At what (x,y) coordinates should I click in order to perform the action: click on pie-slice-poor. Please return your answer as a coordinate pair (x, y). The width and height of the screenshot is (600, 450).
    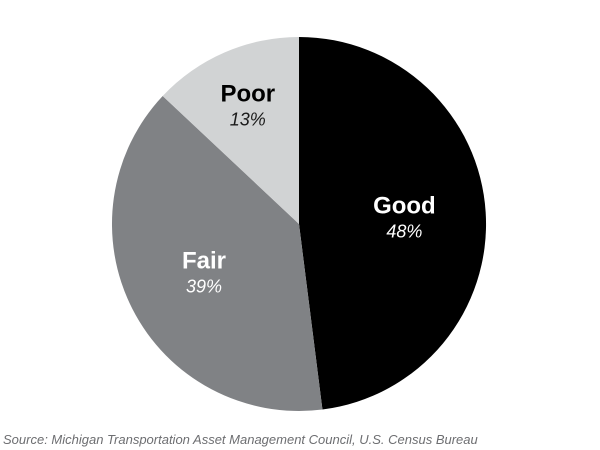
    Looking at the image, I should click on (230, 130).